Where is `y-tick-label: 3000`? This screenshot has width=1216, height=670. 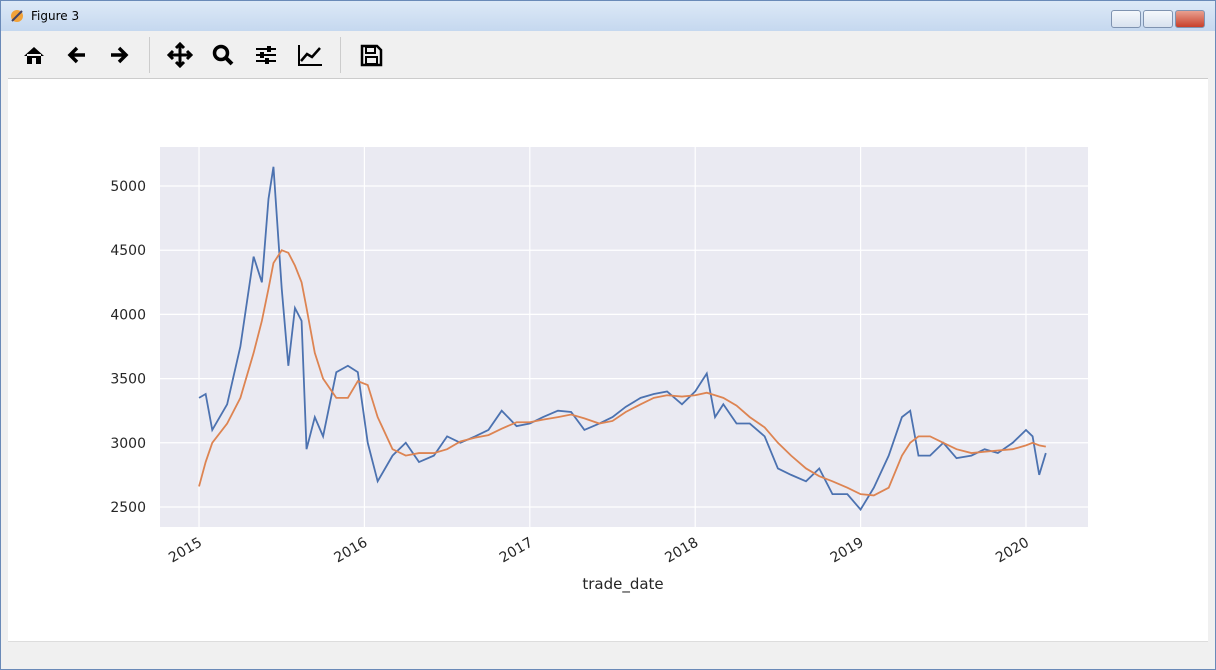 y-tick-label: 3000 is located at coordinates (128, 444).